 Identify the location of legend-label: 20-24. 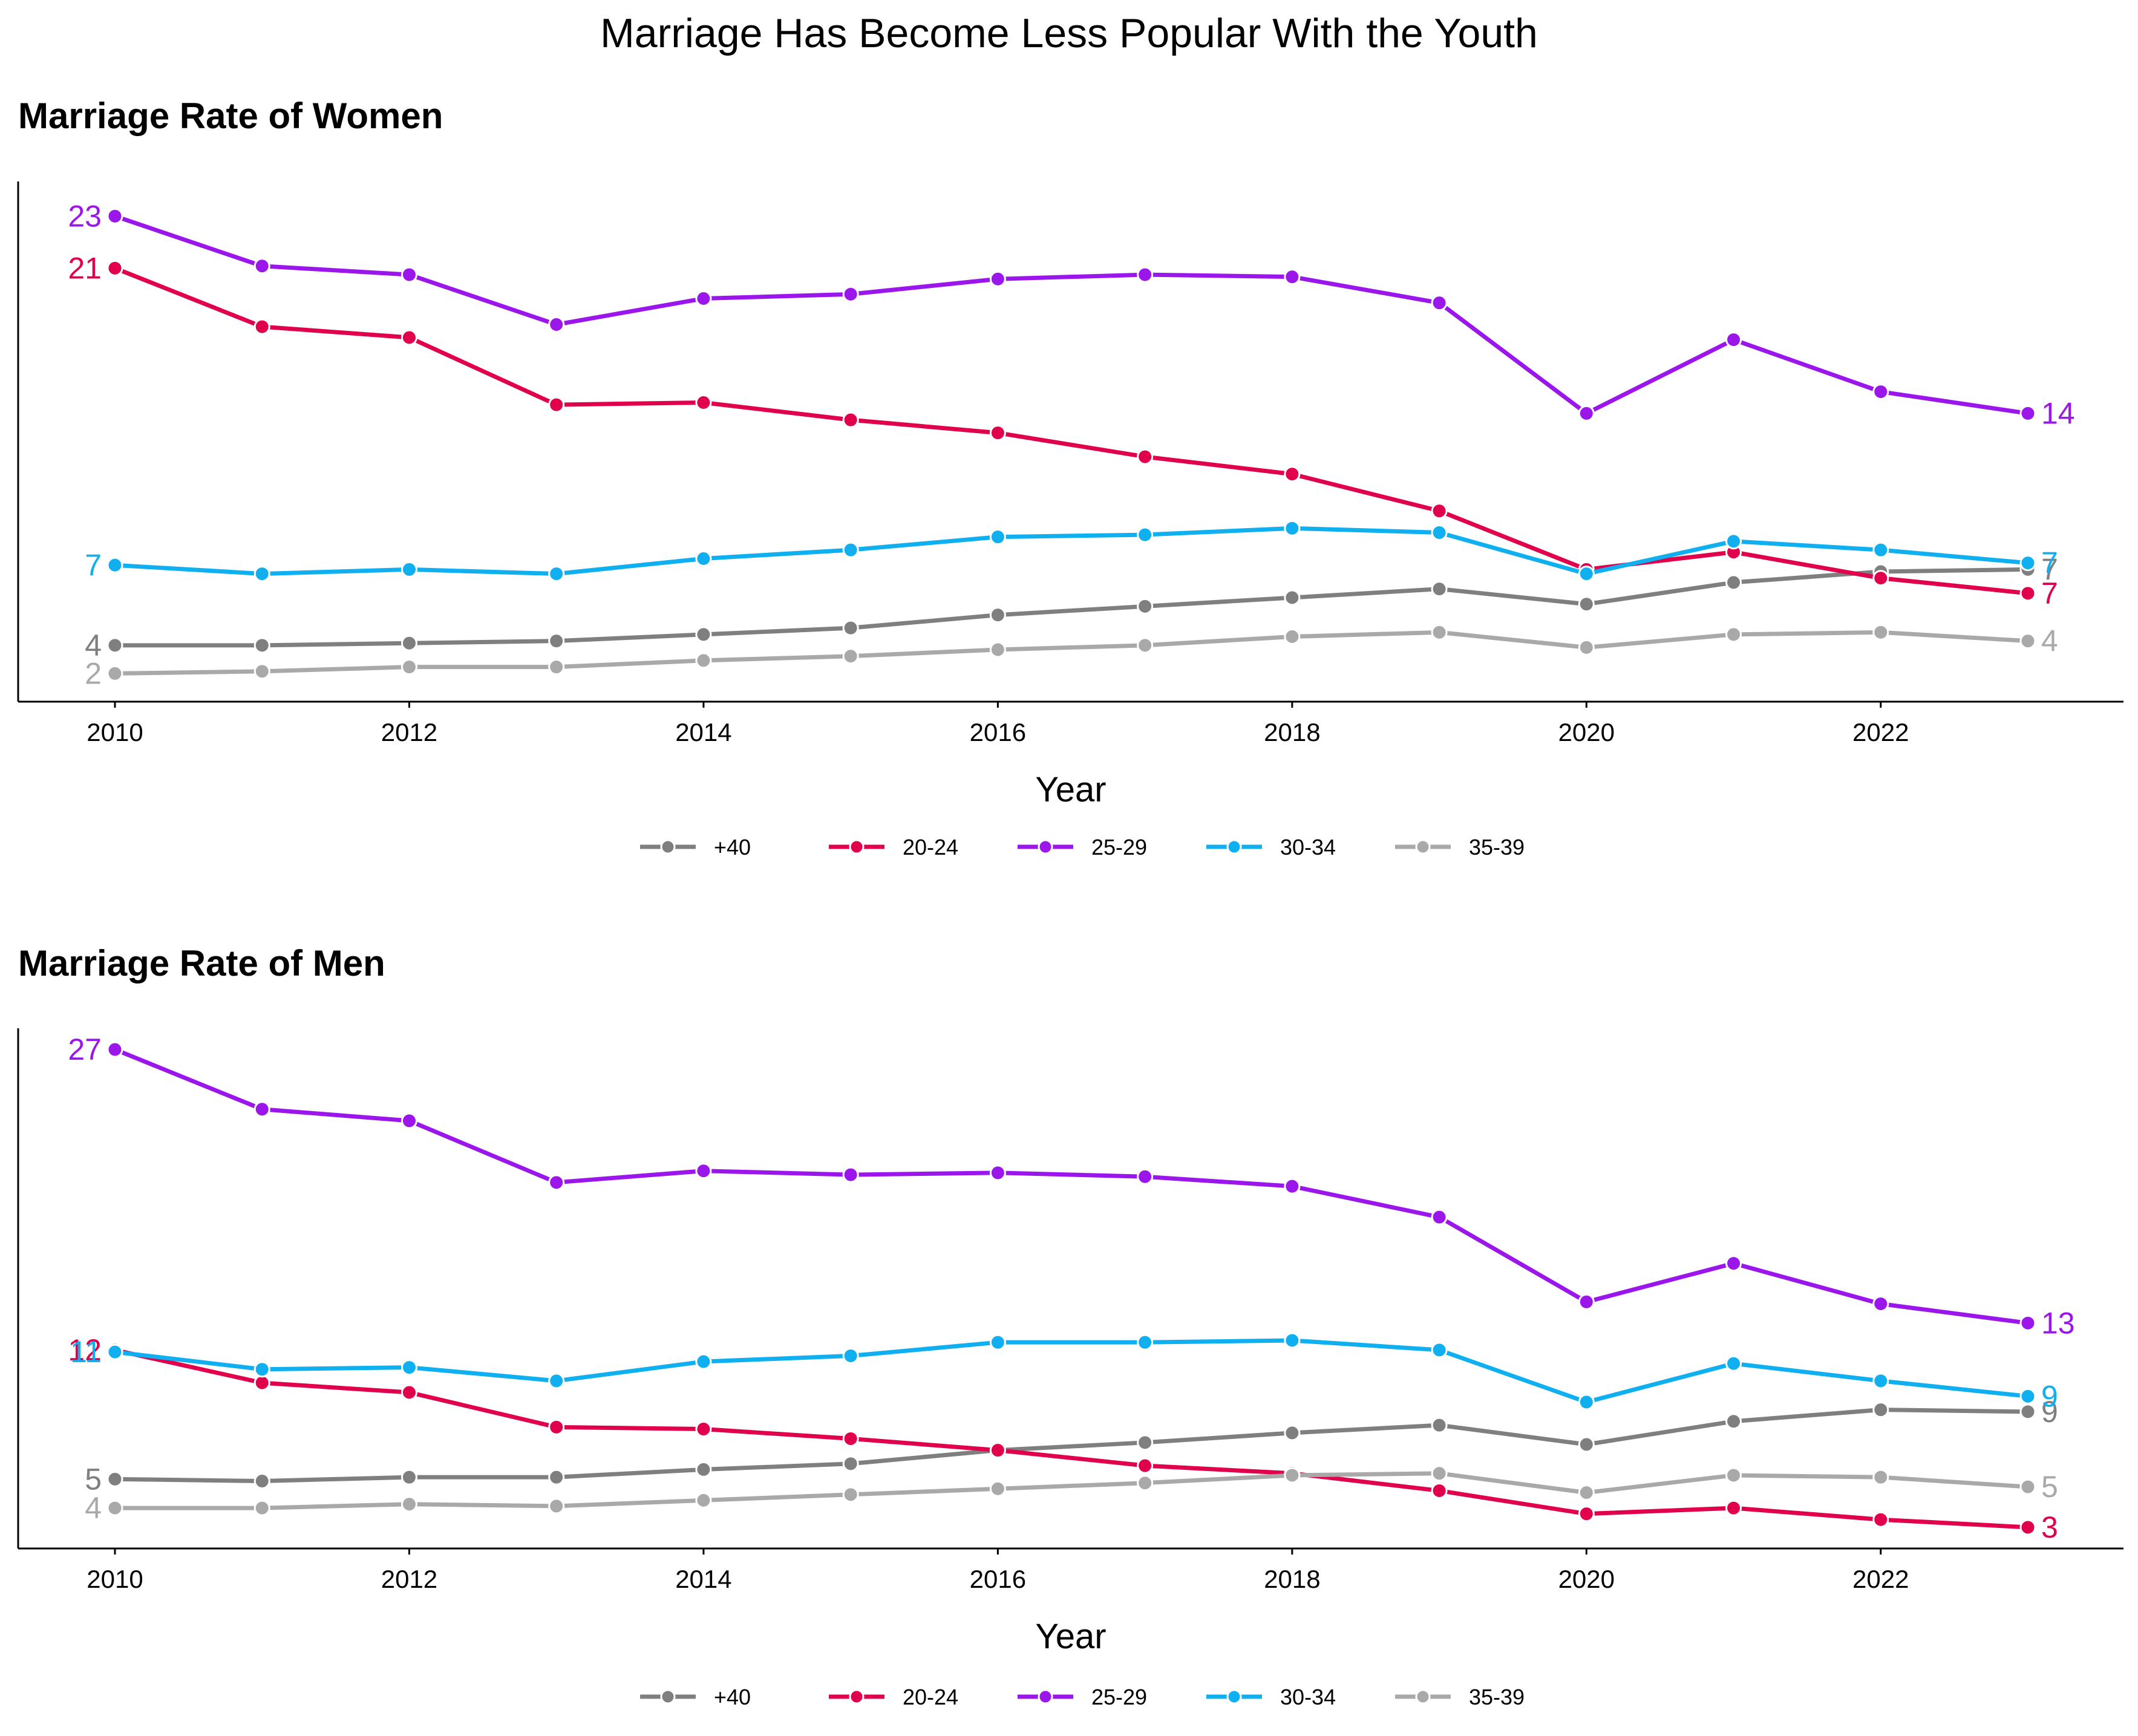
(930, 847).